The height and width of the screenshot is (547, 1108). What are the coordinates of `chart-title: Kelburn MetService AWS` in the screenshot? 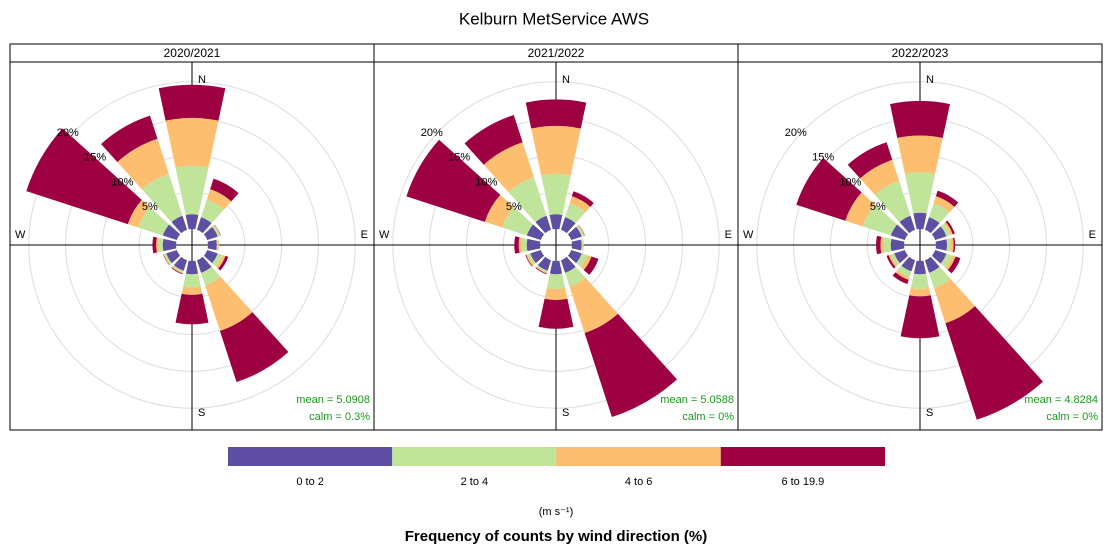 It's located at (554, 18).